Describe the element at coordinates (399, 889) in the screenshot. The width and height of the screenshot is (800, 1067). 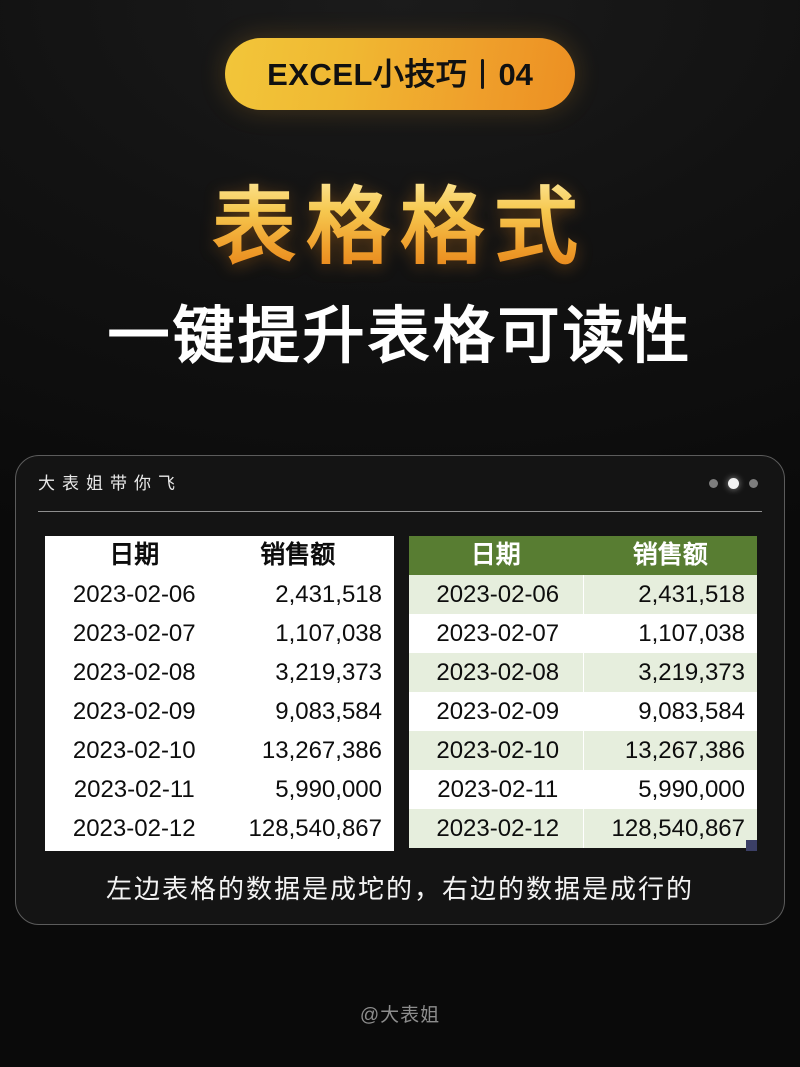
I see `card-caption: 左边表格的数据是成坨的，右边的数据是成行的` at that location.